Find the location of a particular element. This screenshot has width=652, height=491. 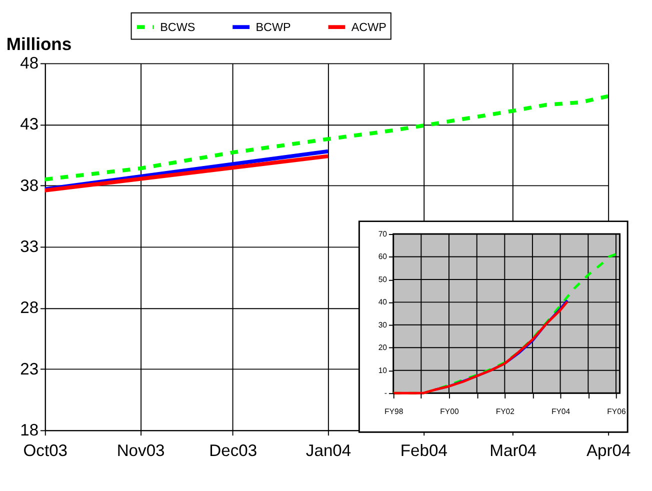

y-tick-label: 33 is located at coordinates (29, 246).